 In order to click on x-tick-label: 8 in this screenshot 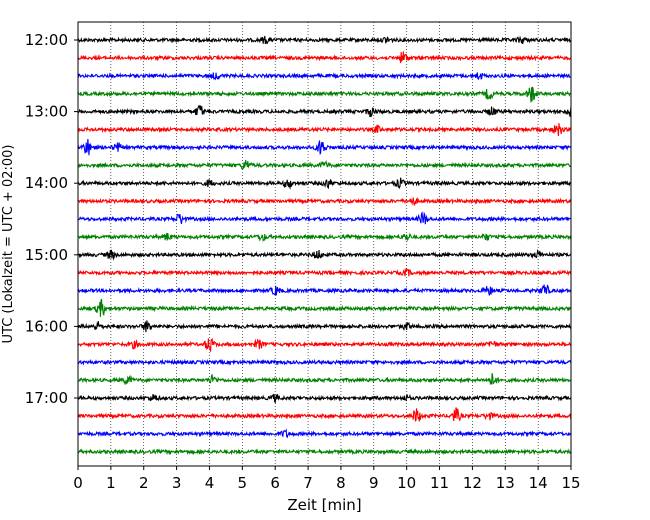, I will do `click(341, 483)`.